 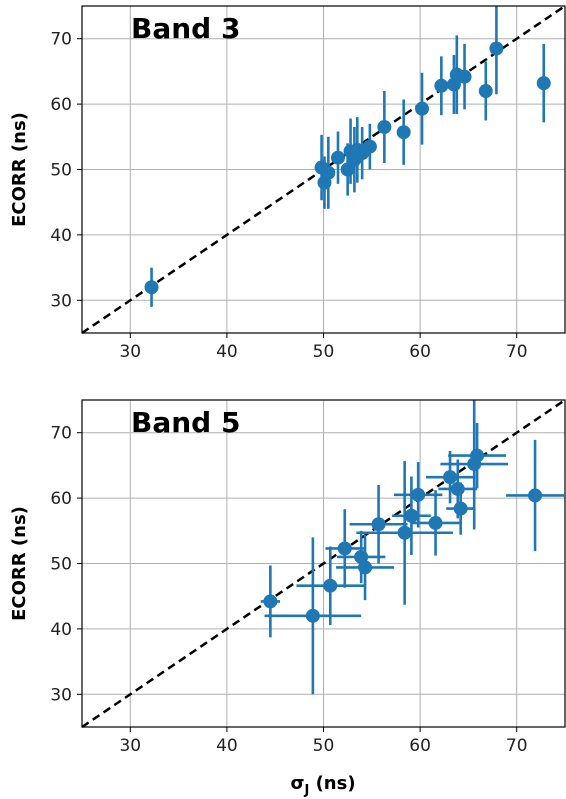 What do you see at coordinates (19, 563) in the screenshot?
I see `band-5-y-axis-label: ECORR (ns)` at bounding box center [19, 563].